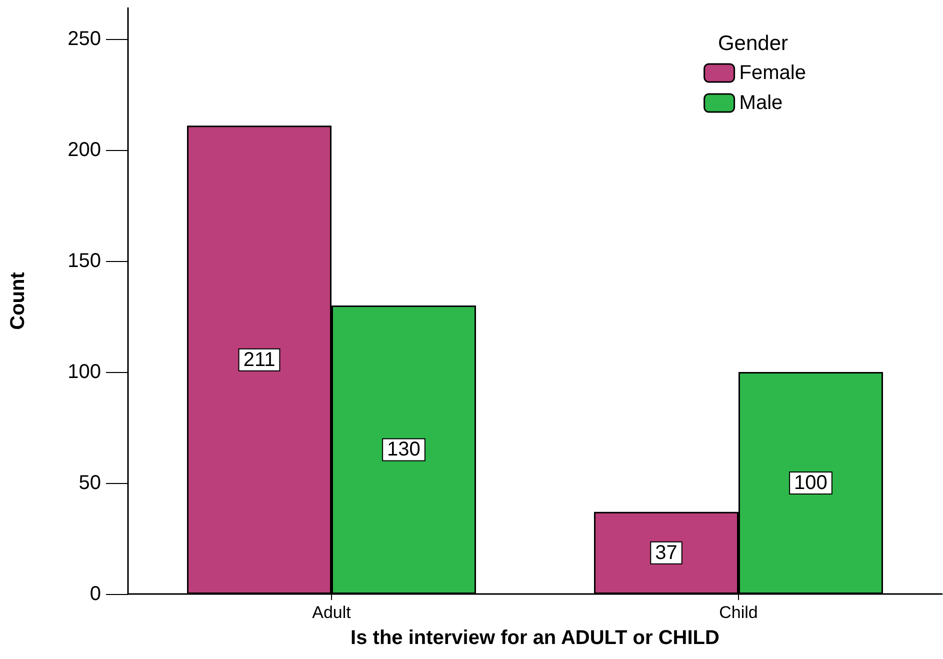 This screenshot has height=659, width=943. What do you see at coordinates (84, 150) in the screenshot?
I see `y-tick-label: 200` at bounding box center [84, 150].